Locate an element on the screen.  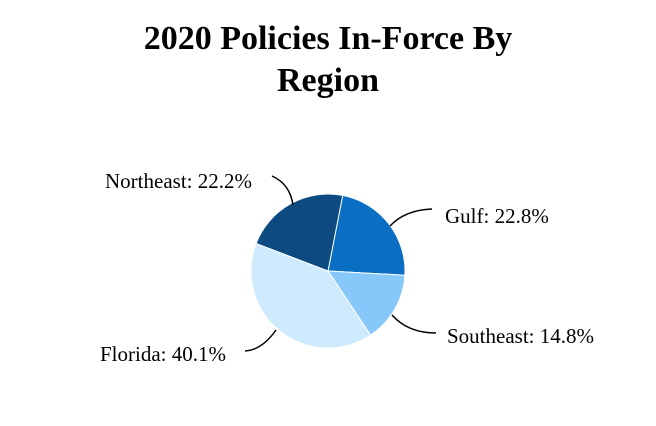
chart-title: 2020 Policies In-Force By Region is located at coordinates (328, 59).